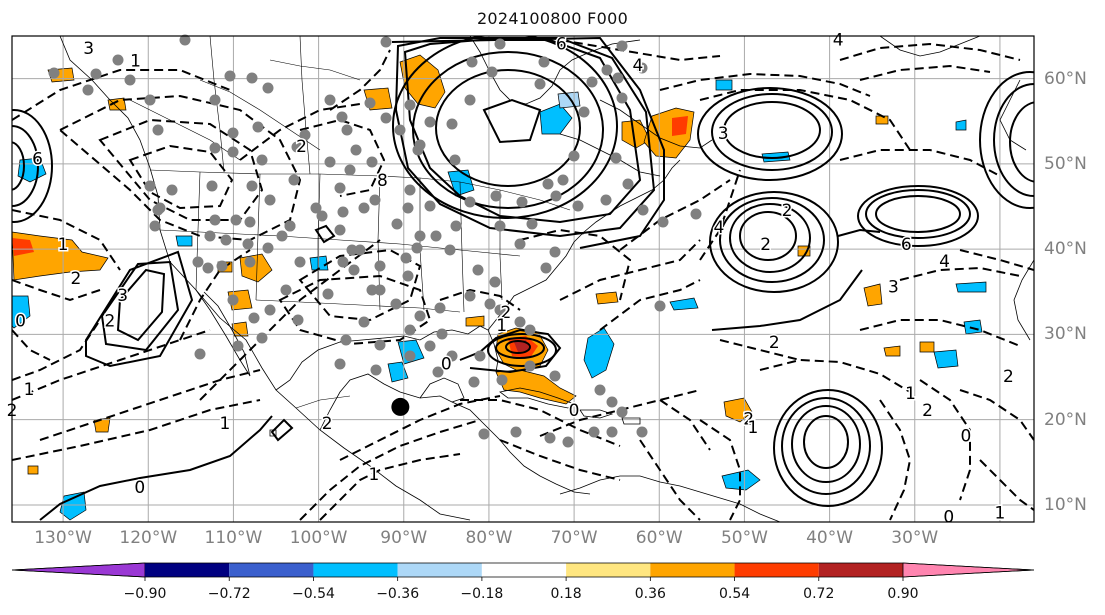 The width and height of the screenshot is (1105, 615). What do you see at coordinates (398, 594) in the screenshot?
I see `colorbar-tick-label: −0.36` at bounding box center [398, 594].